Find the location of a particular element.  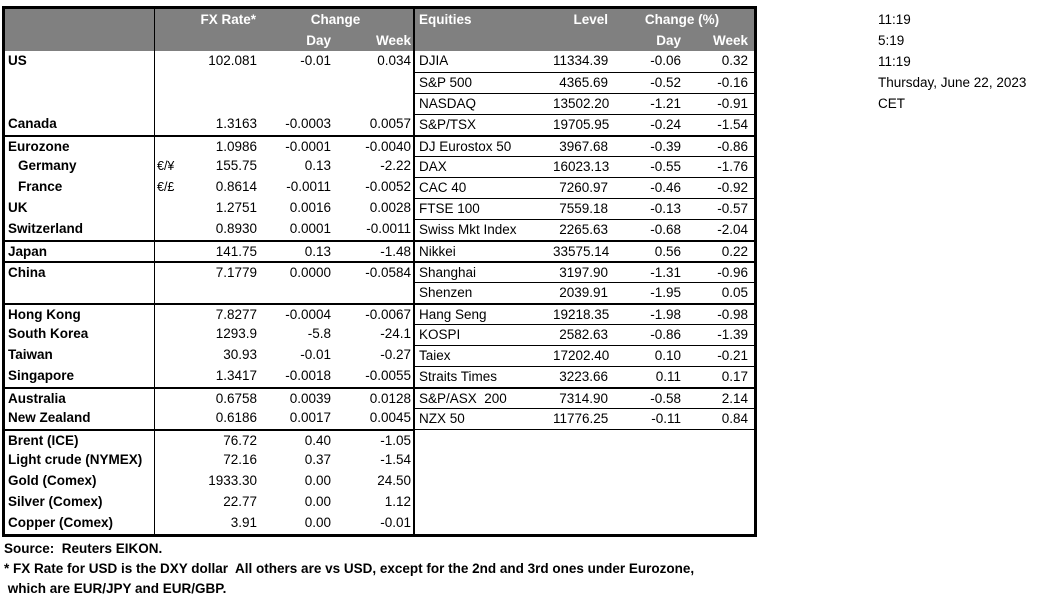

row-label: Japan is located at coordinates (80, 252).